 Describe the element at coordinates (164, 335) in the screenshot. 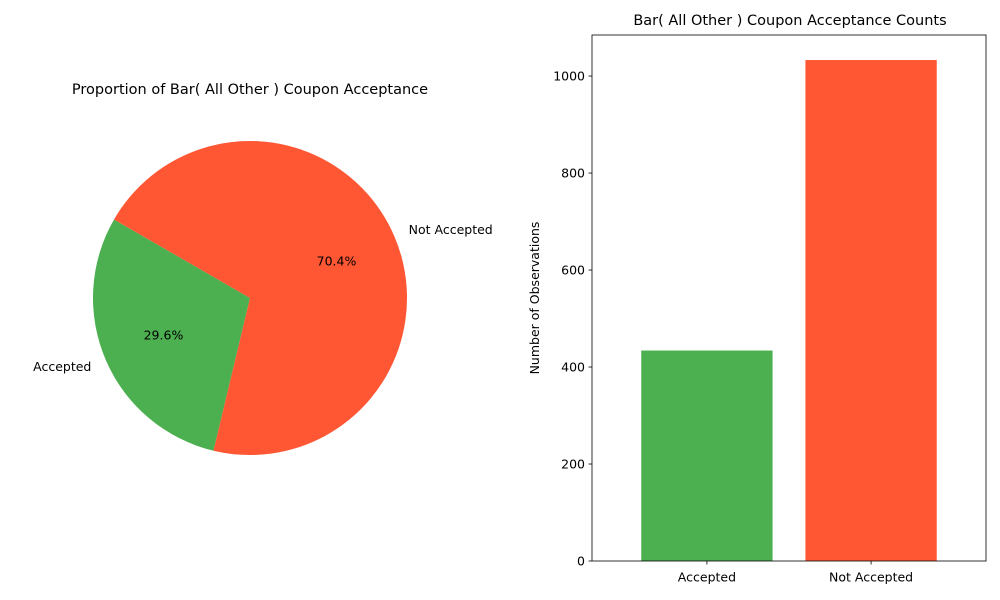

I see `pie-pct-accepted: 29.6%` at that location.